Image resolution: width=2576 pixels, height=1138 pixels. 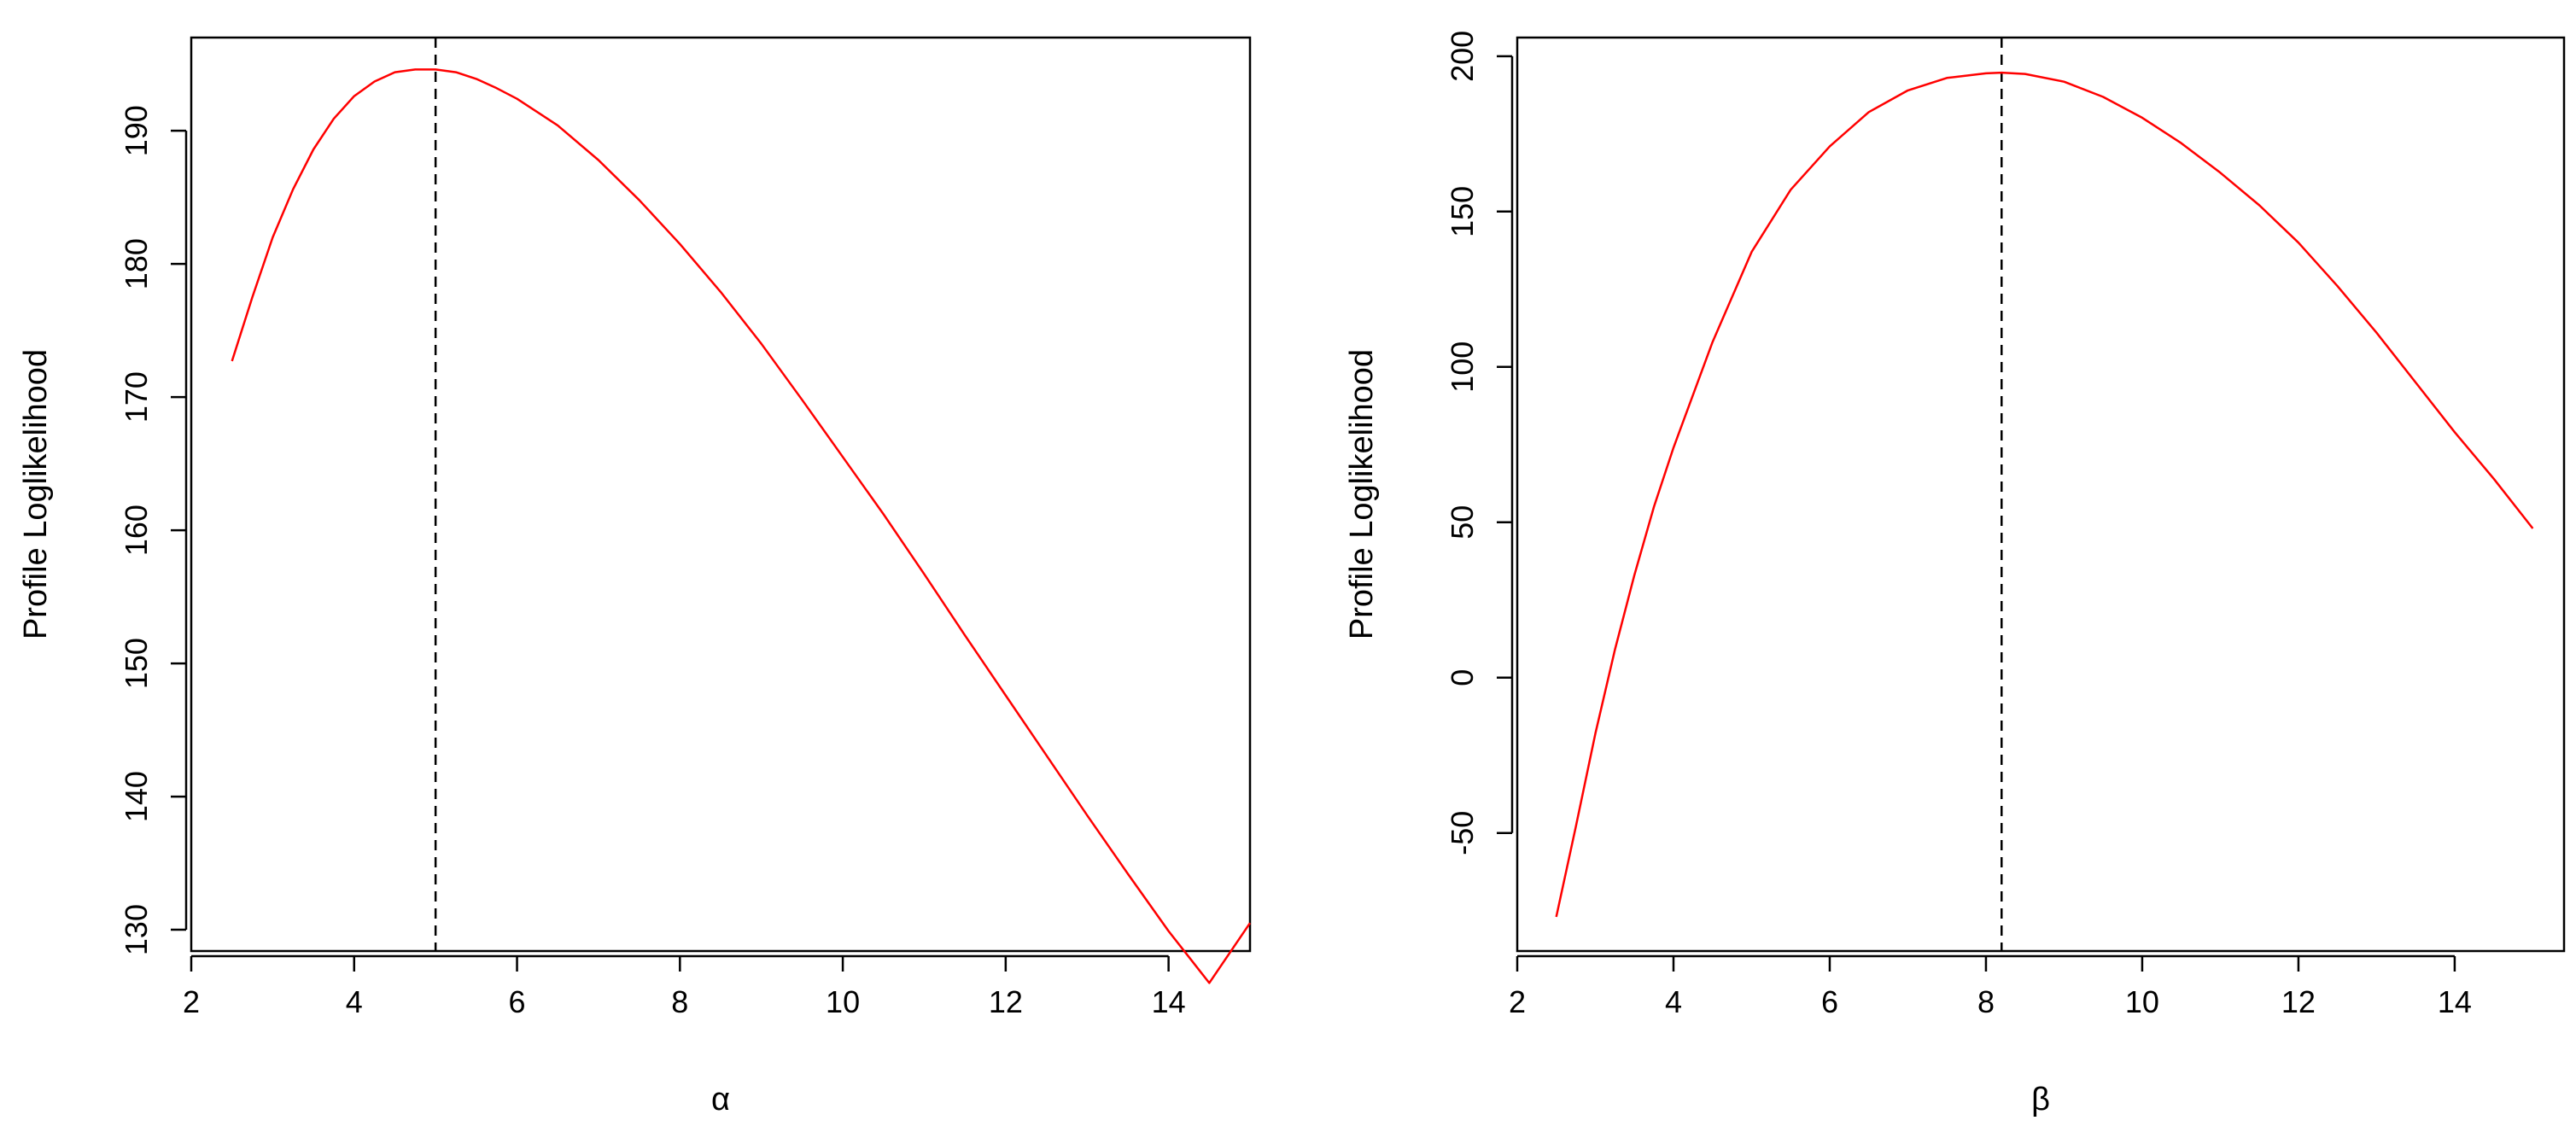 What do you see at coordinates (1829, 1001) in the screenshot?
I see `chart2-x-tick-label: 6` at bounding box center [1829, 1001].